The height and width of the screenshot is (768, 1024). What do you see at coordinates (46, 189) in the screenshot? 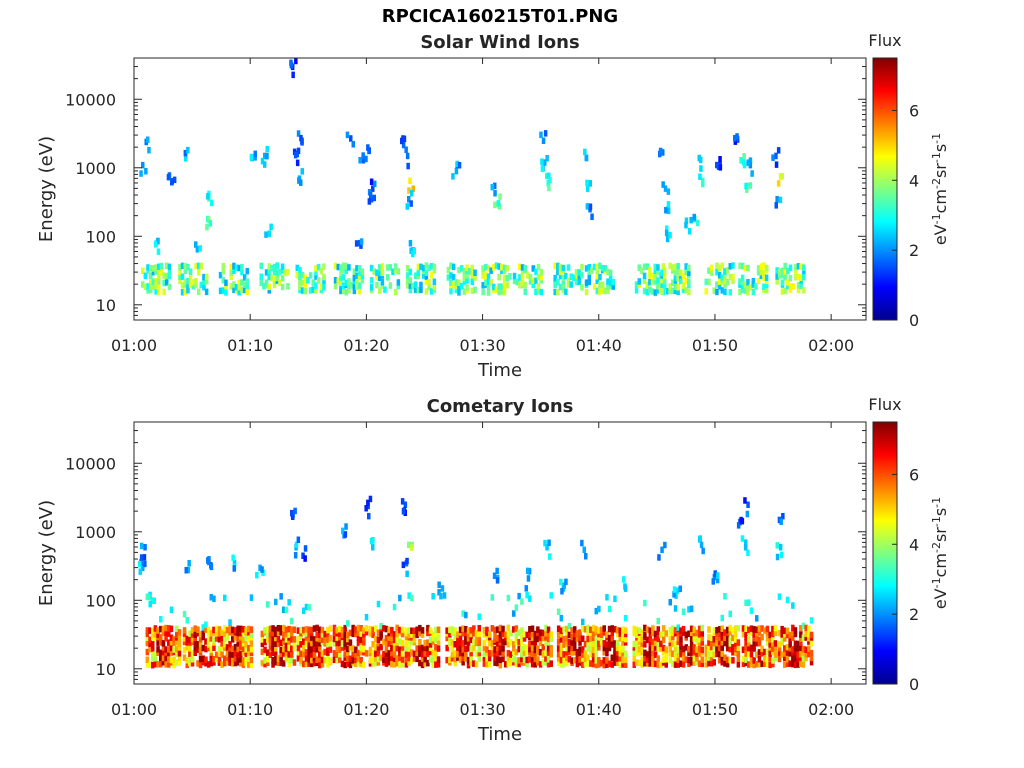
I see `y-axis-label: Energy (eV)` at bounding box center [46, 189].